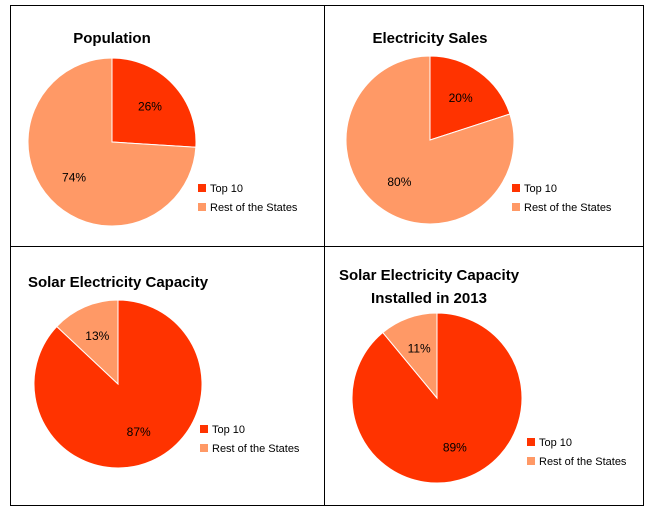  What do you see at coordinates (429, 38) in the screenshot?
I see `chart-title: Electricity Sales` at bounding box center [429, 38].